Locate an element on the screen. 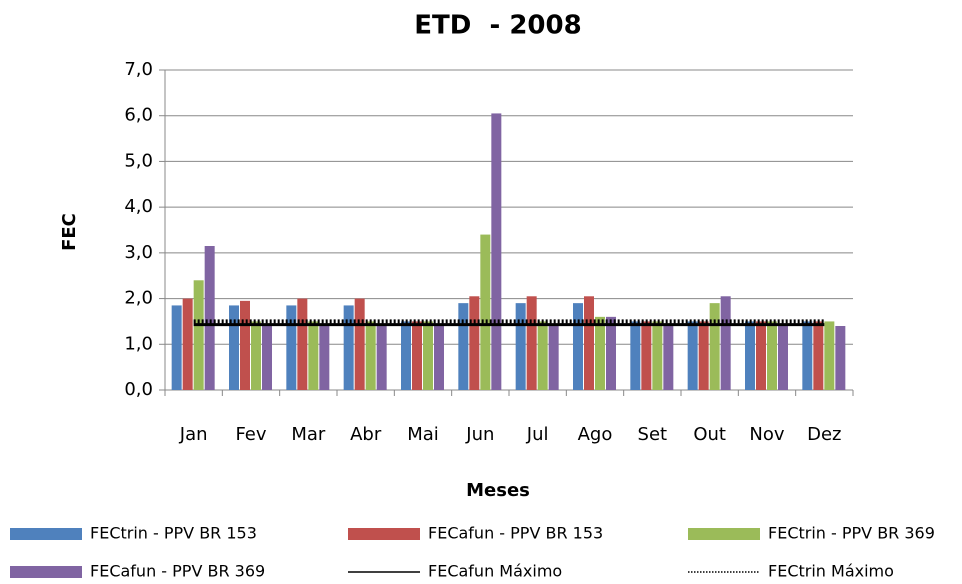 This screenshot has width=962, height=584. legend-label: FECtrin - PPV BR 153 is located at coordinates (173, 533).